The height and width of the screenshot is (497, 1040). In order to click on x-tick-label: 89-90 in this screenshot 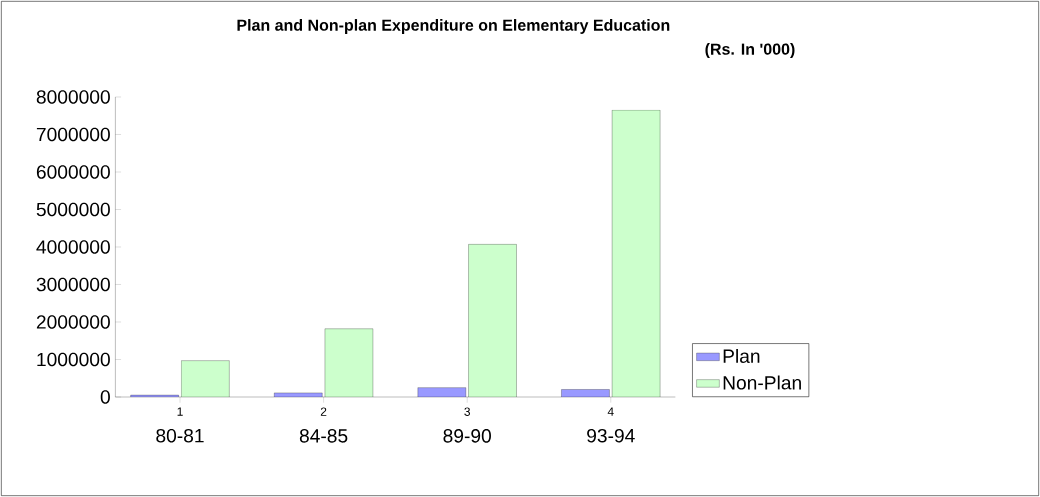, I will do `click(467, 436)`.